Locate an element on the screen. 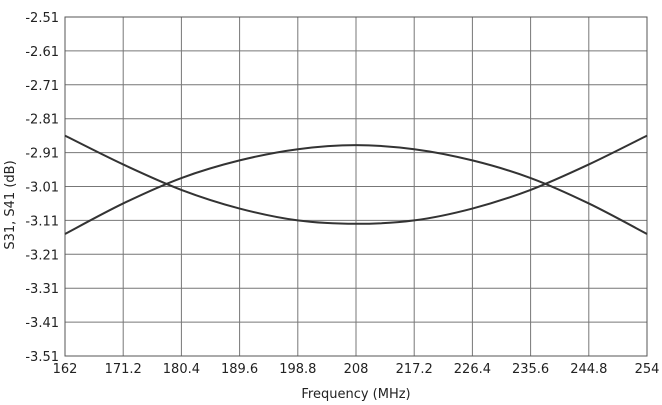 Image resolution: width=662 pixels, height=405 pixels. x-tick-label: 171.2 is located at coordinates (123, 369).